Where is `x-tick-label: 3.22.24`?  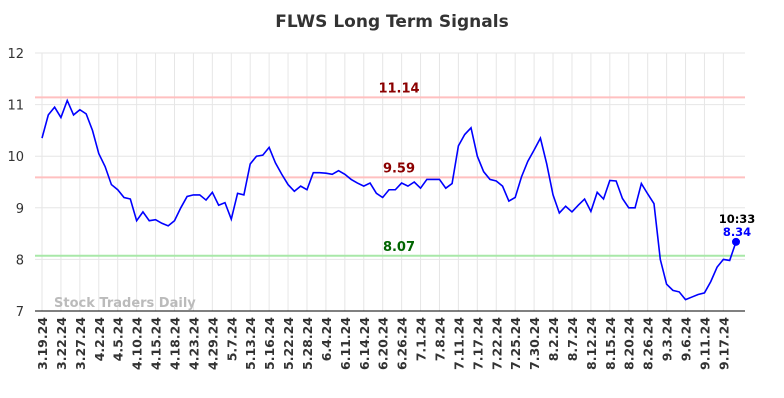
x-tick-label: 3.22.24 is located at coordinates (61, 343).